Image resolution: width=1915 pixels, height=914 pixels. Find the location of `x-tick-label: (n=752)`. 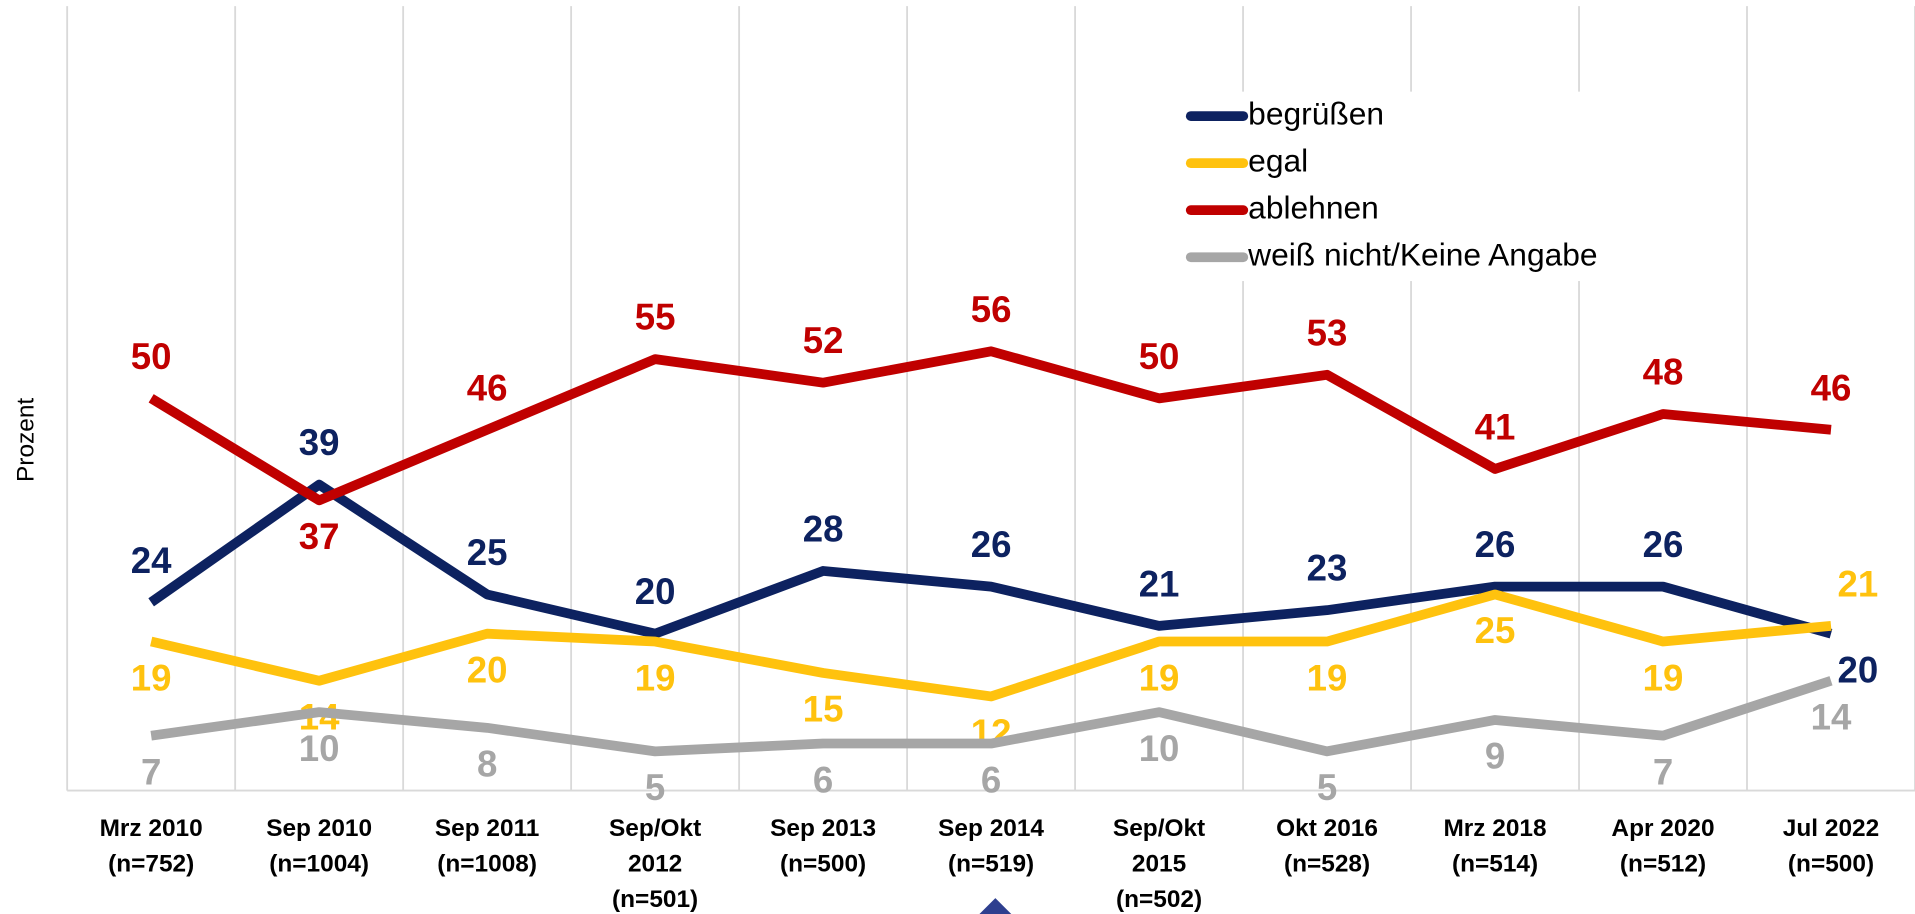

x-tick-label: (n=752) is located at coordinates (151, 864).